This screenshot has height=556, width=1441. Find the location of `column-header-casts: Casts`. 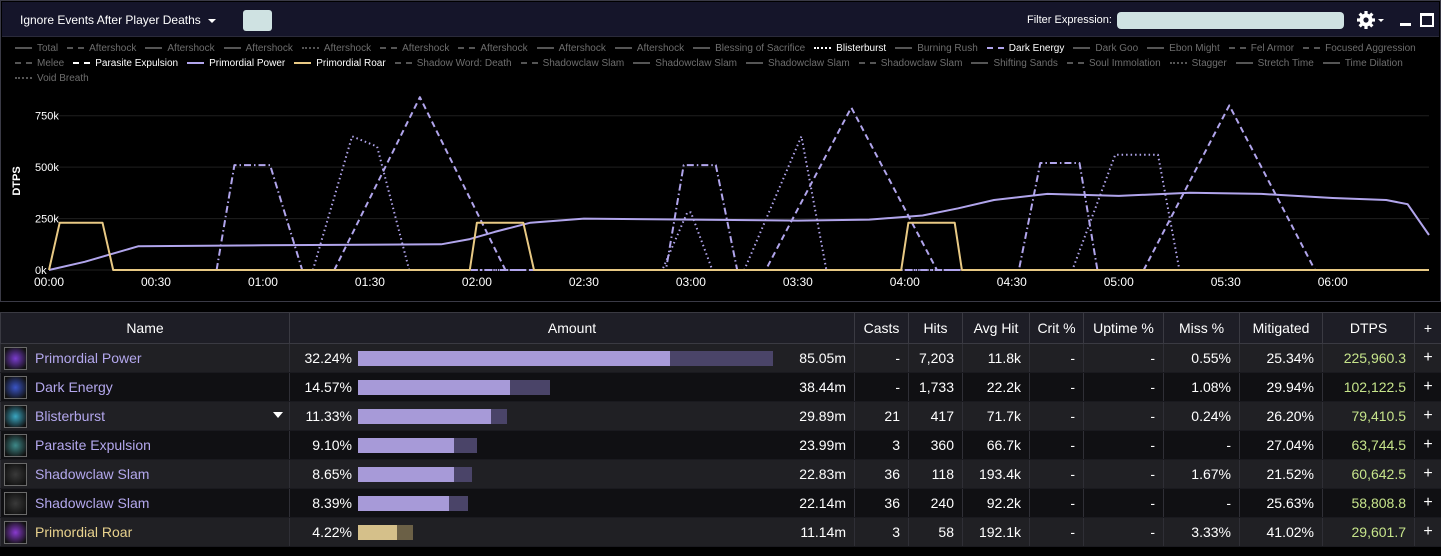

column-header-casts: Casts is located at coordinates (881, 328).